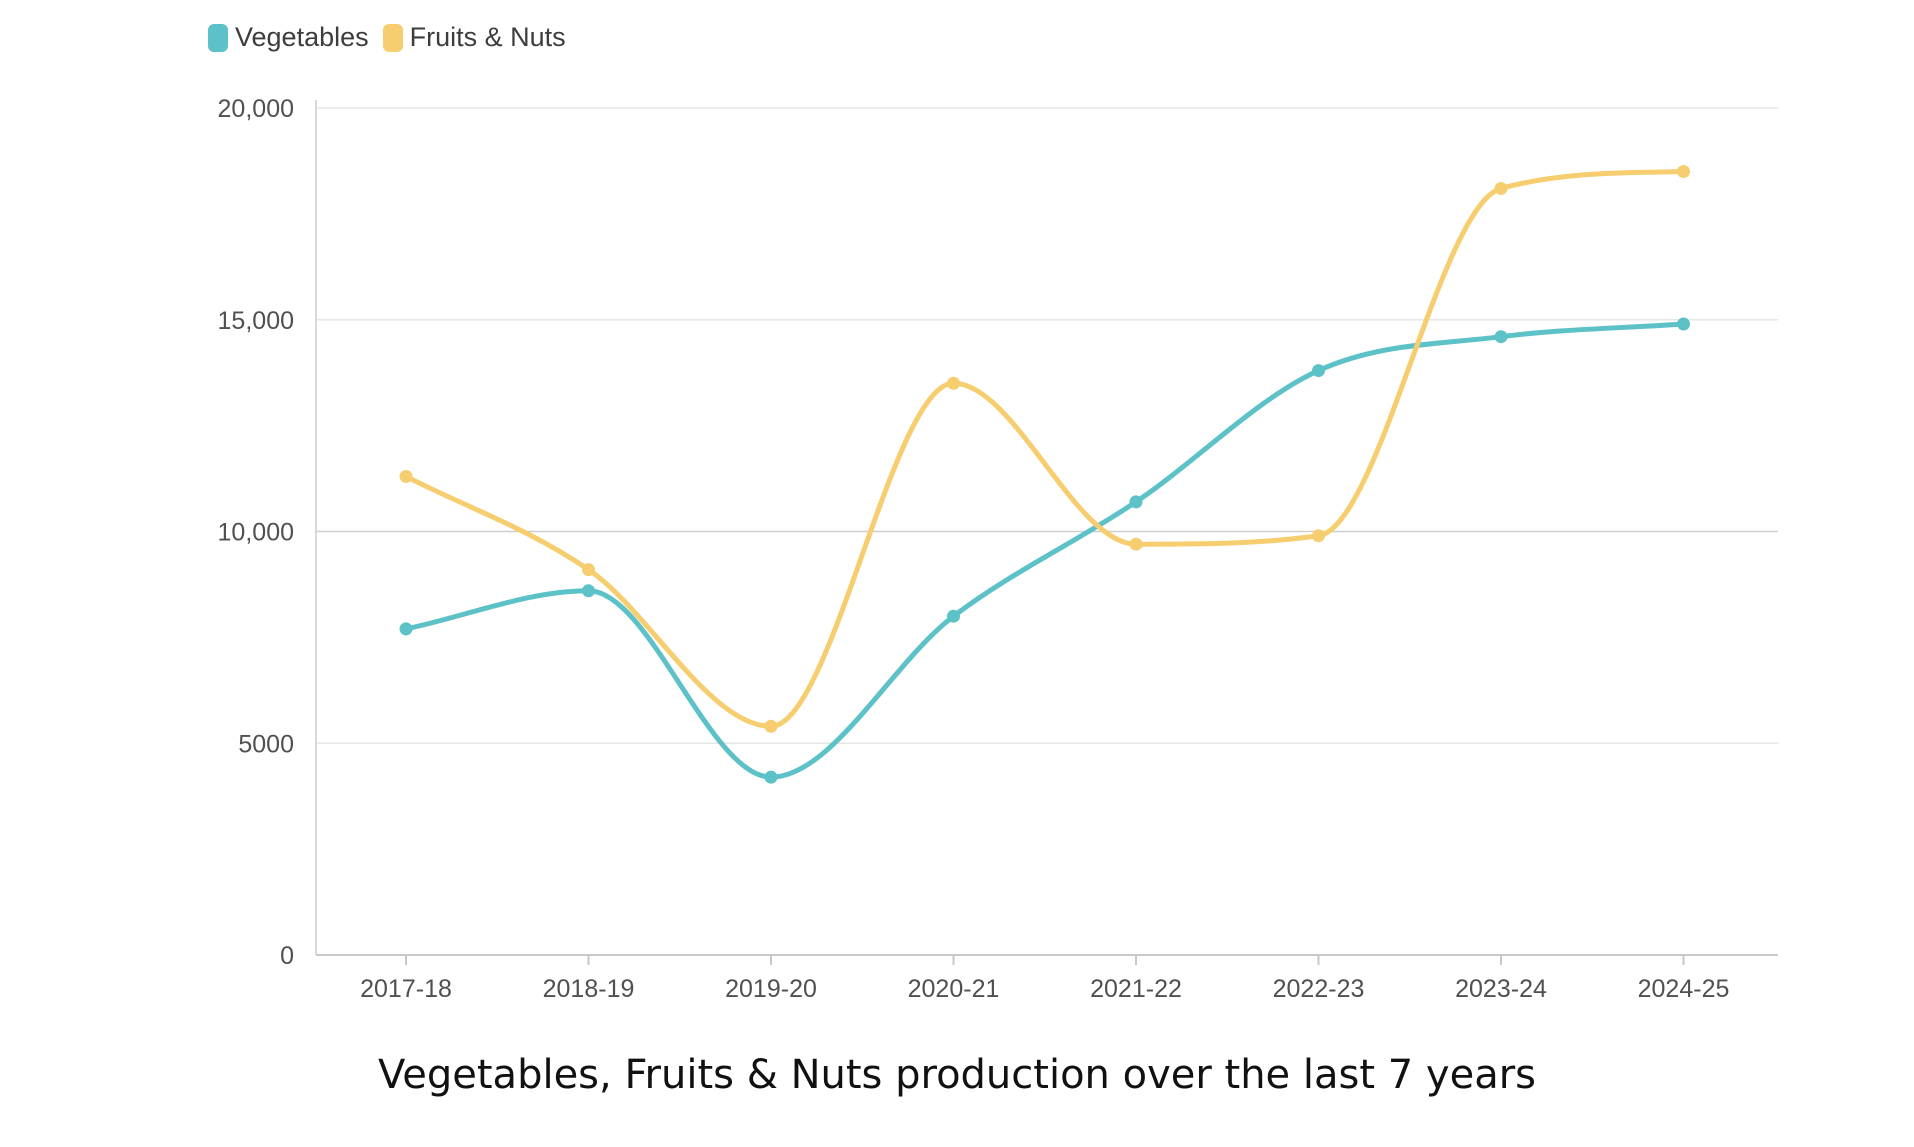  I want to click on y-tick-label: 10,000, so click(256, 533).